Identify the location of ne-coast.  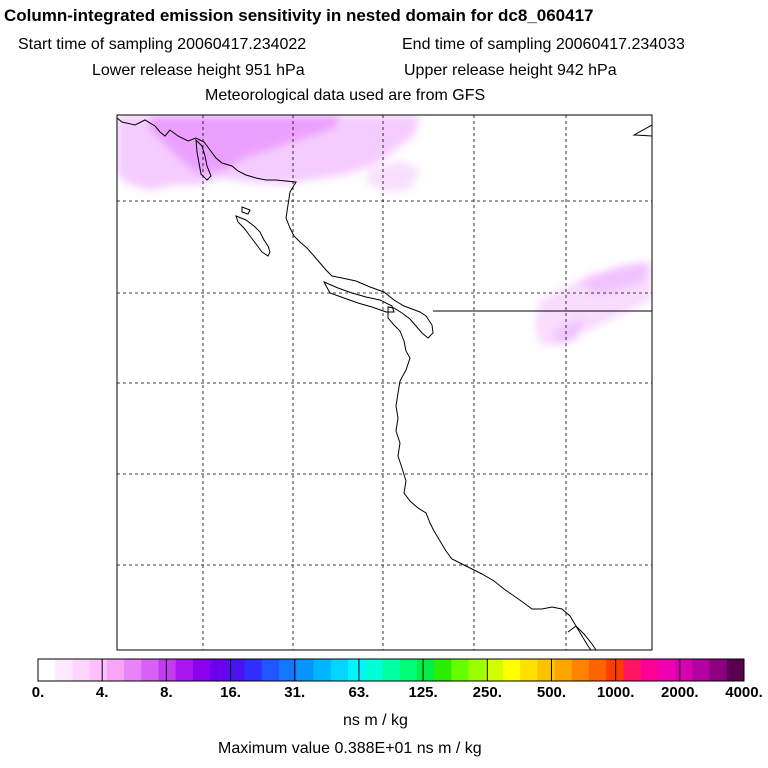
(642, 130).